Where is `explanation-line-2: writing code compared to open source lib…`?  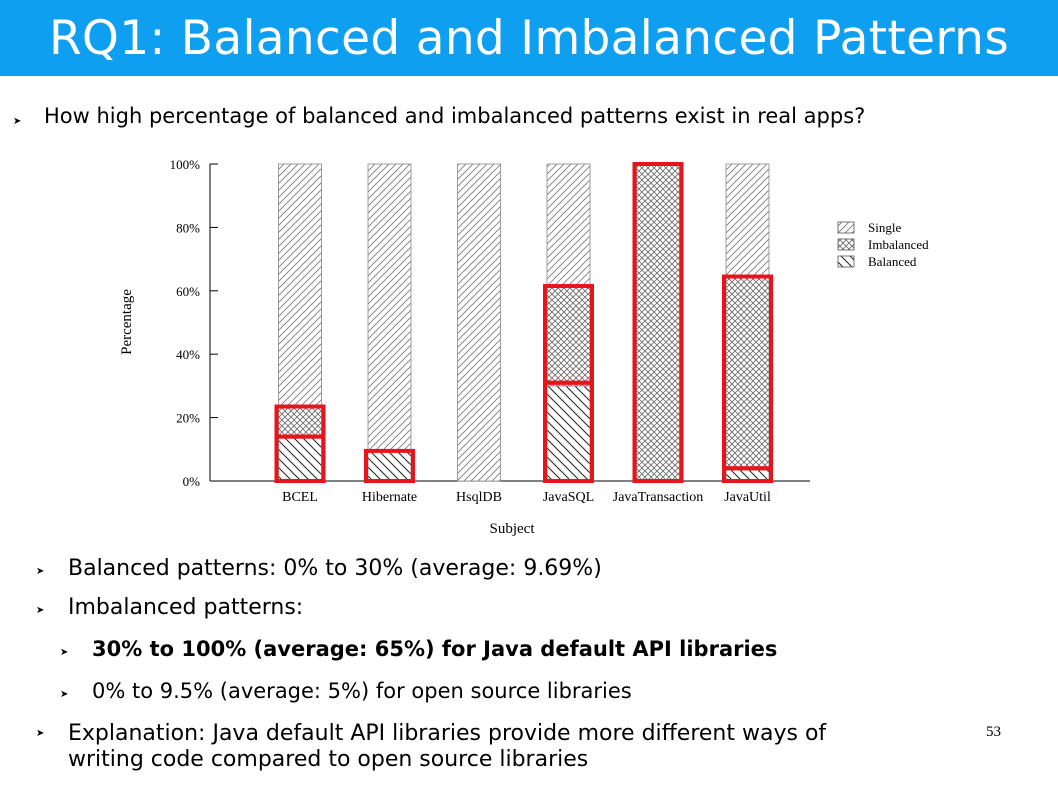
explanation-line-2: writing code compared to open source lib… is located at coordinates (328, 759).